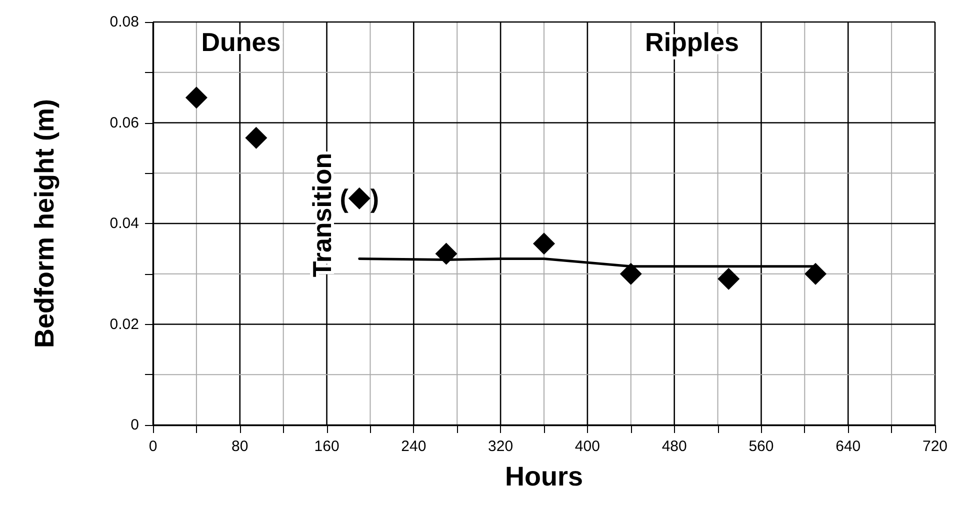  Describe the element at coordinates (327, 446) in the screenshot. I see `x-tick-label: 160` at that location.